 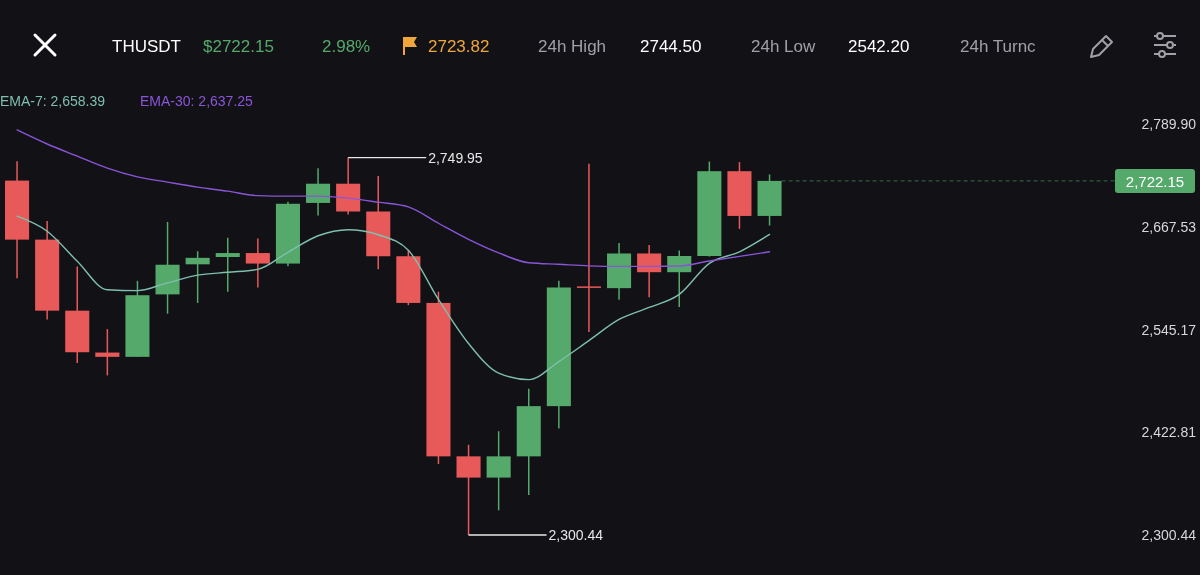 What do you see at coordinates (1169, 124) in the screenshot?
I see `y-tick-label: 2,789.90` at bounding box center [1169, 124].